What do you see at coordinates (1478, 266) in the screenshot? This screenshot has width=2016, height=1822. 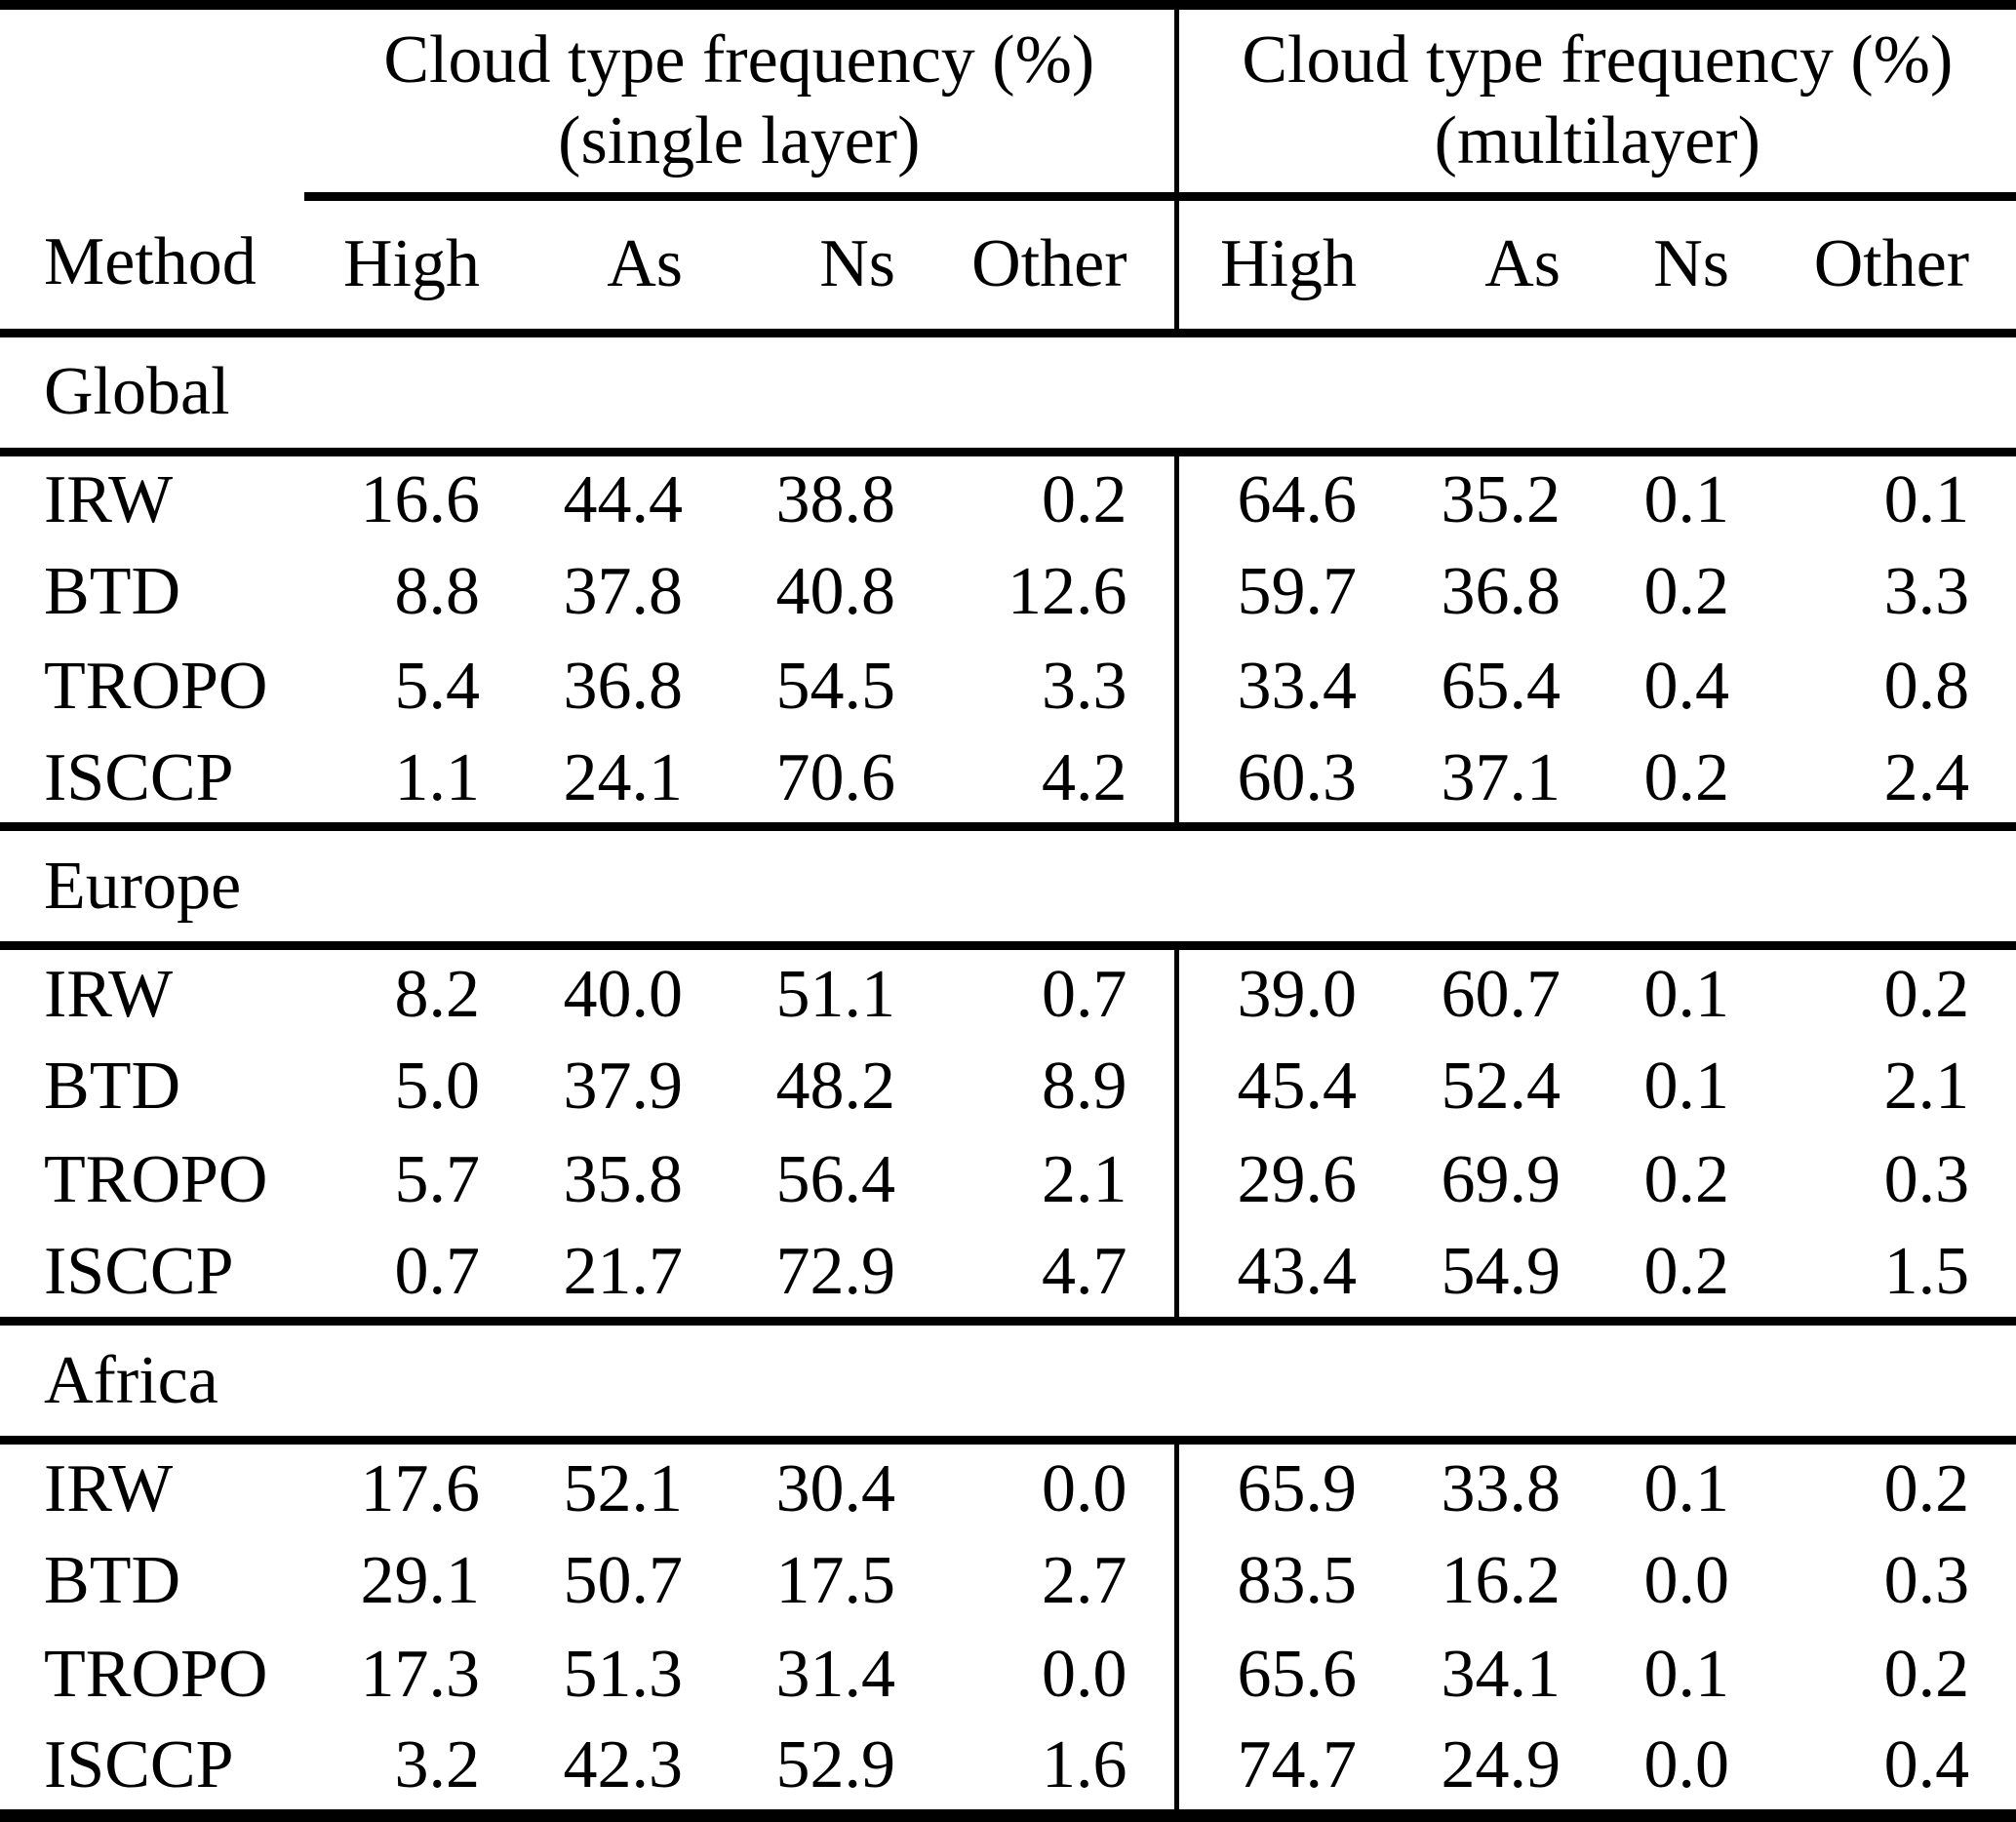 I see `column-header-as-multi: As` at bounding box center [1478, 266].